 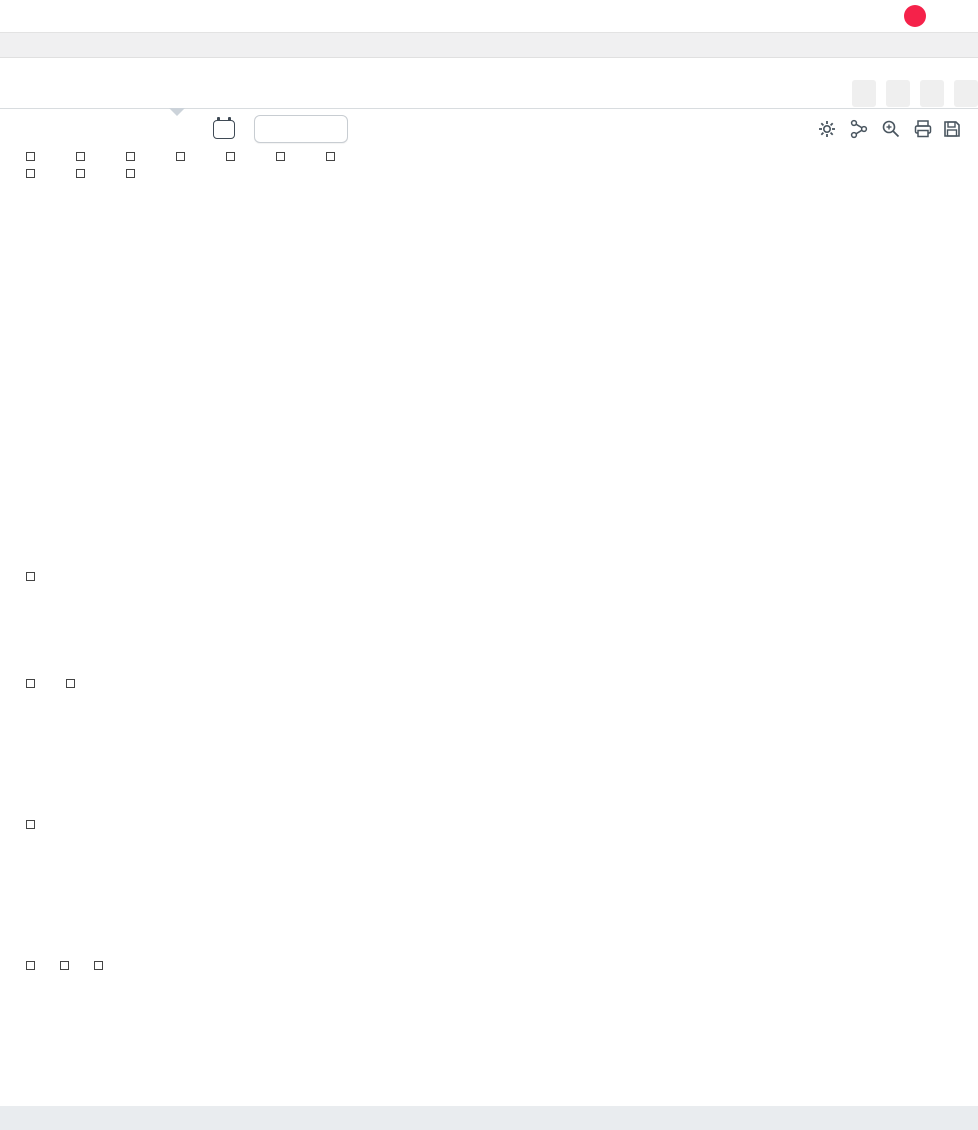 I want to click on chart-legend-row1, so click(x=183, y=156).